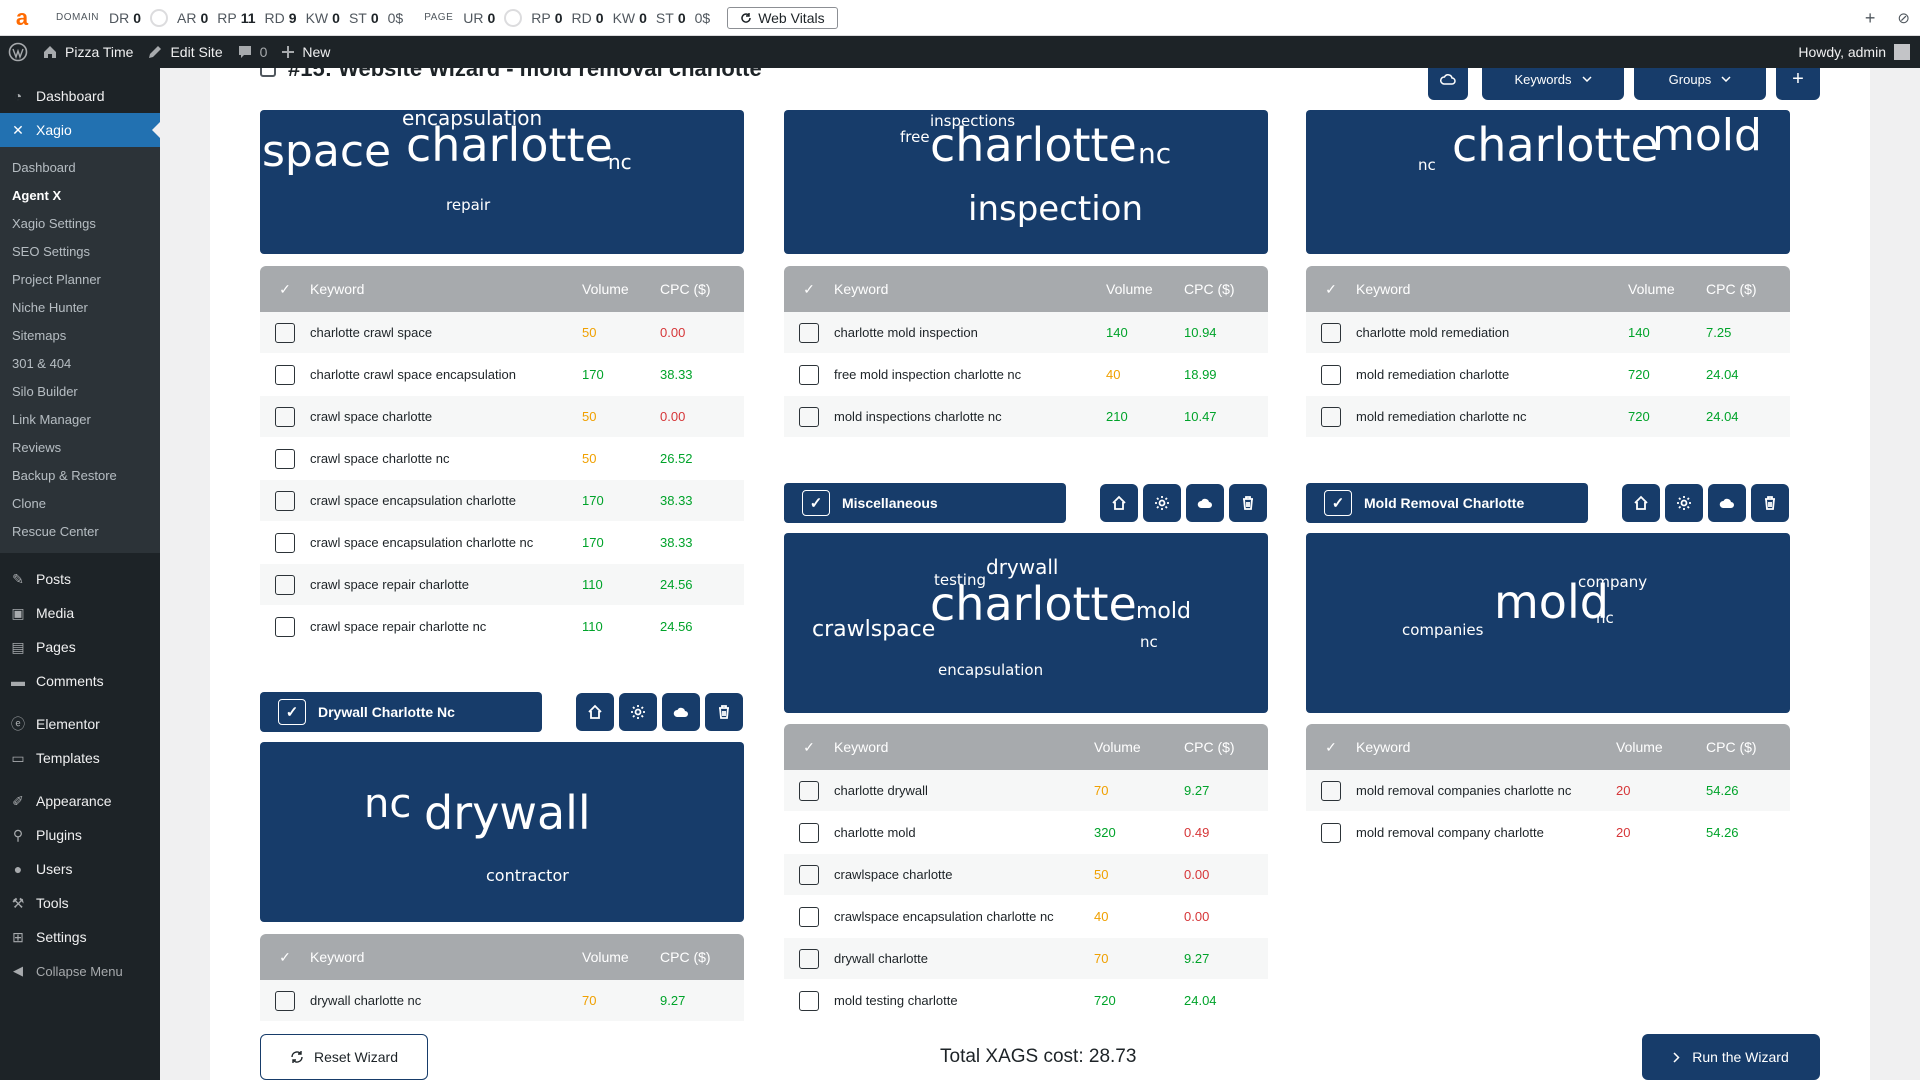 The width and height of the screenshot is (1920, 1080). Describe the element at coordinates (80, 835) in the screenshot. I see `sidebar-item-plugins: ⚲ Plugins` at that location.